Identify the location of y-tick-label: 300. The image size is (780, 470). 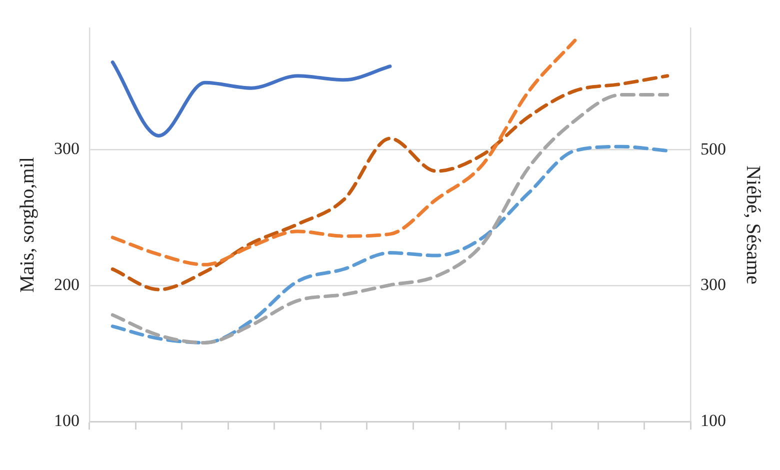
(67, 148).